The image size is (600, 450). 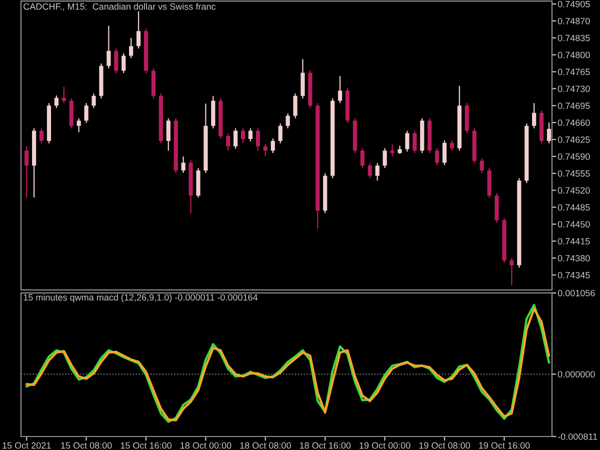 What do you see at coordinates (574, 139) in the screenshot?
I see `y-tick-label: 0.74625` at bounding box center [574, 139].